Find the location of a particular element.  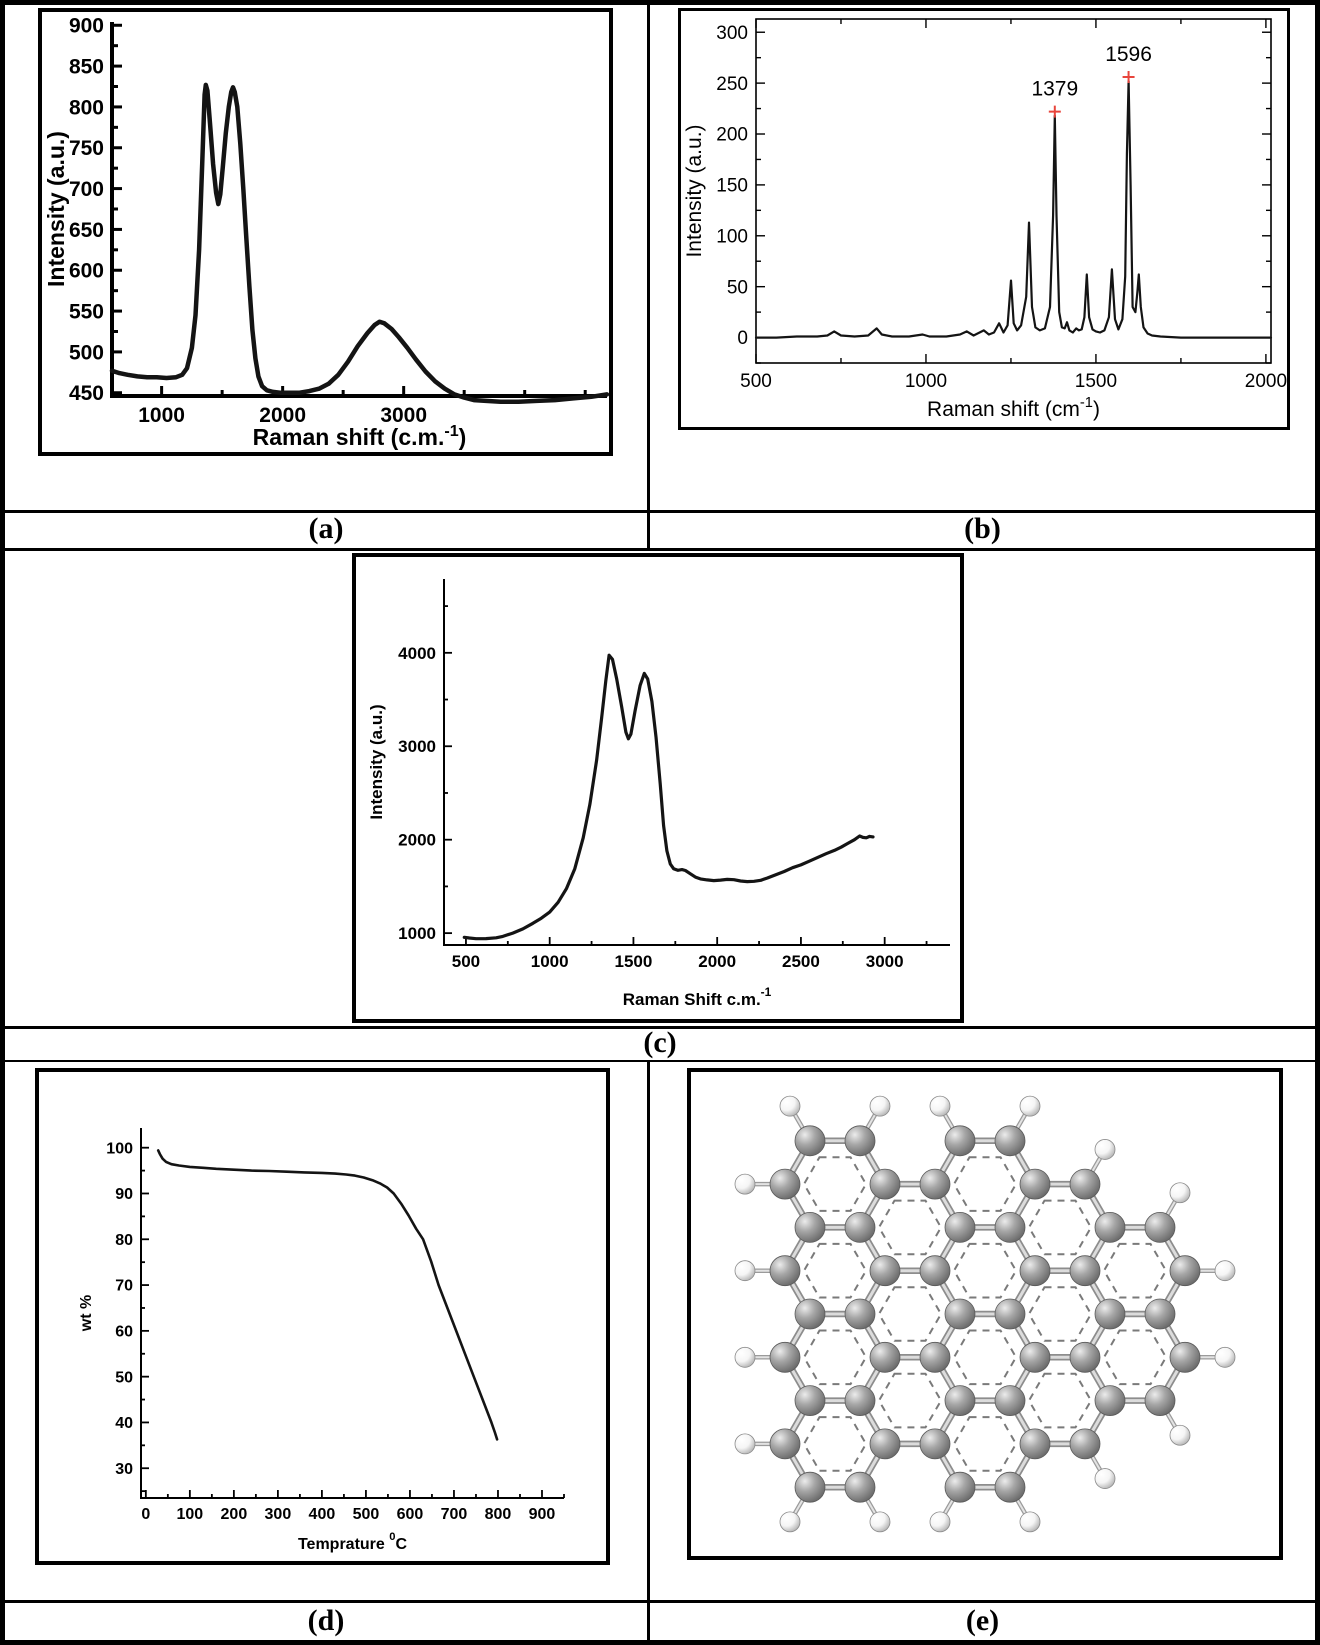

svg-text: 50 is located at coordinates (124, 1377).